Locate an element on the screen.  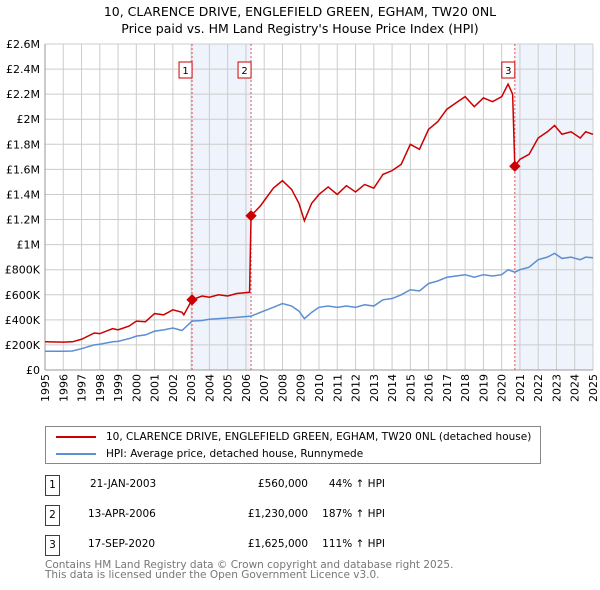
x-tick-label: 1999 is located at coordinates (118, 388).